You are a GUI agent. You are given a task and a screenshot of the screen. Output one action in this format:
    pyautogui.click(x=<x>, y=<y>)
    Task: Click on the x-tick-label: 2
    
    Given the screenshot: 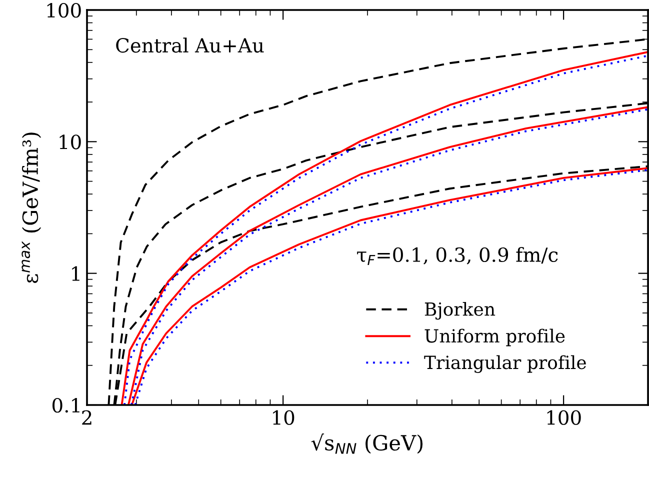 What is the action you would take?
    pyautogui.click(x=87, y=417)
    